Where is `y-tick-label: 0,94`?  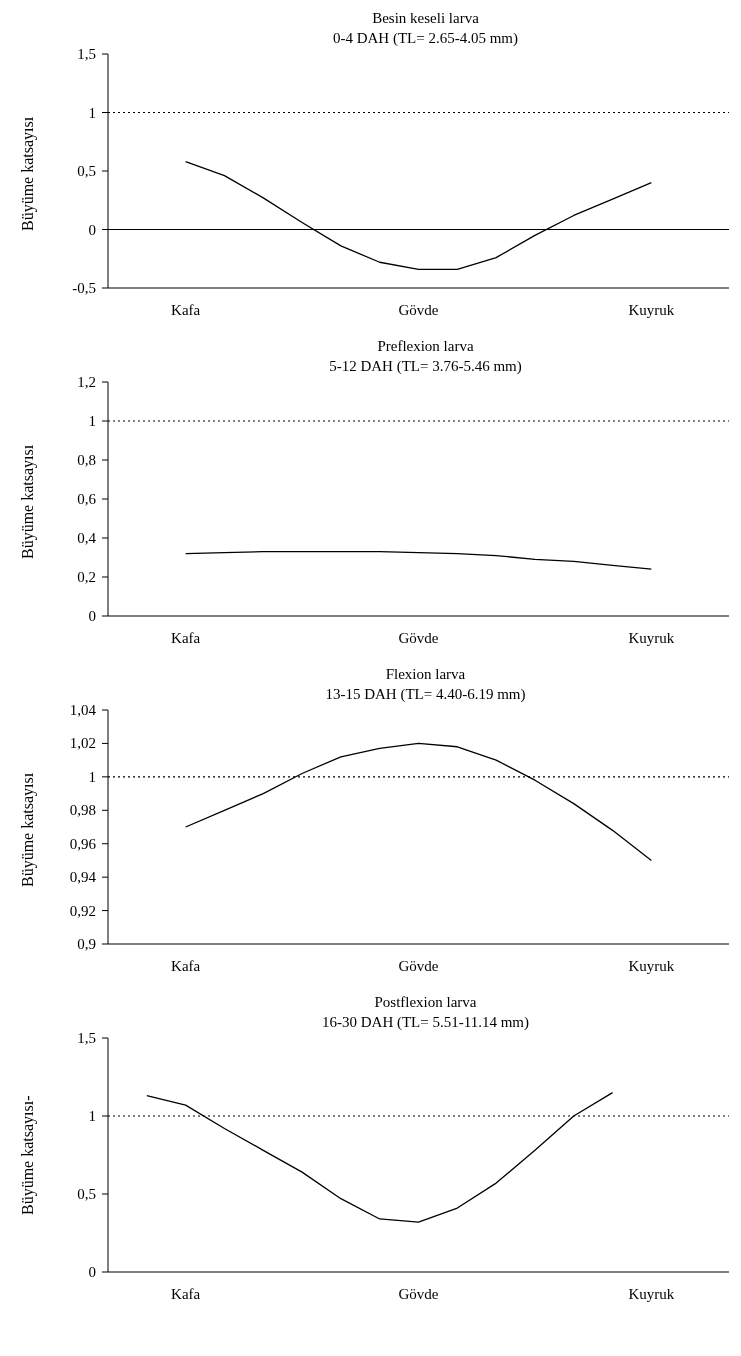 y-tick-label: 0,94 is located at coordinates (83, 877).